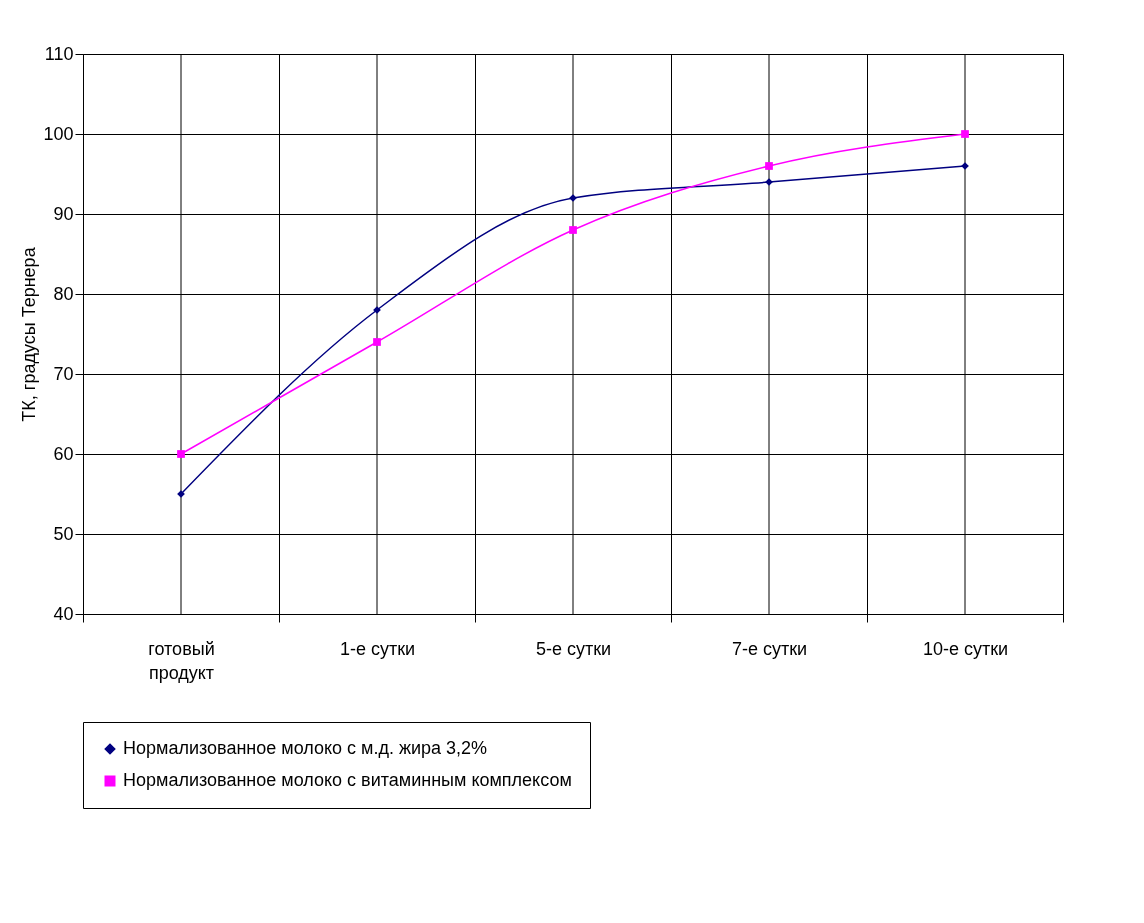  I want to click on x-tick-label: 5-е сутки, so click(573, 648).